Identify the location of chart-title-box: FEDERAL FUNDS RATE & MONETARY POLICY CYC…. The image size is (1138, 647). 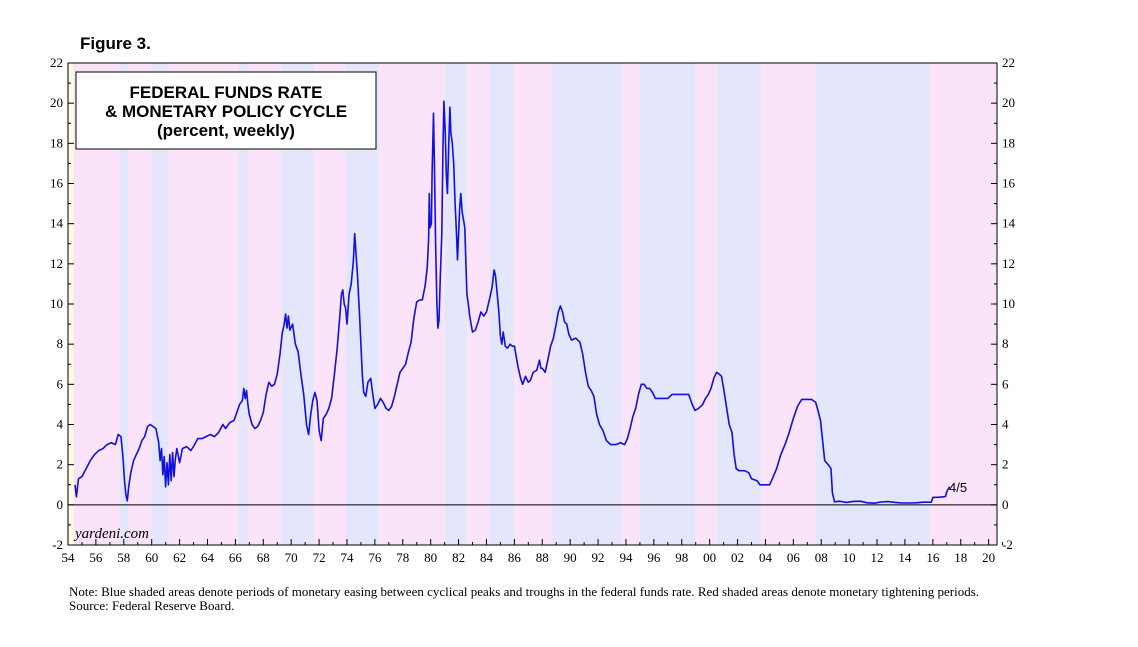
(226, 110).